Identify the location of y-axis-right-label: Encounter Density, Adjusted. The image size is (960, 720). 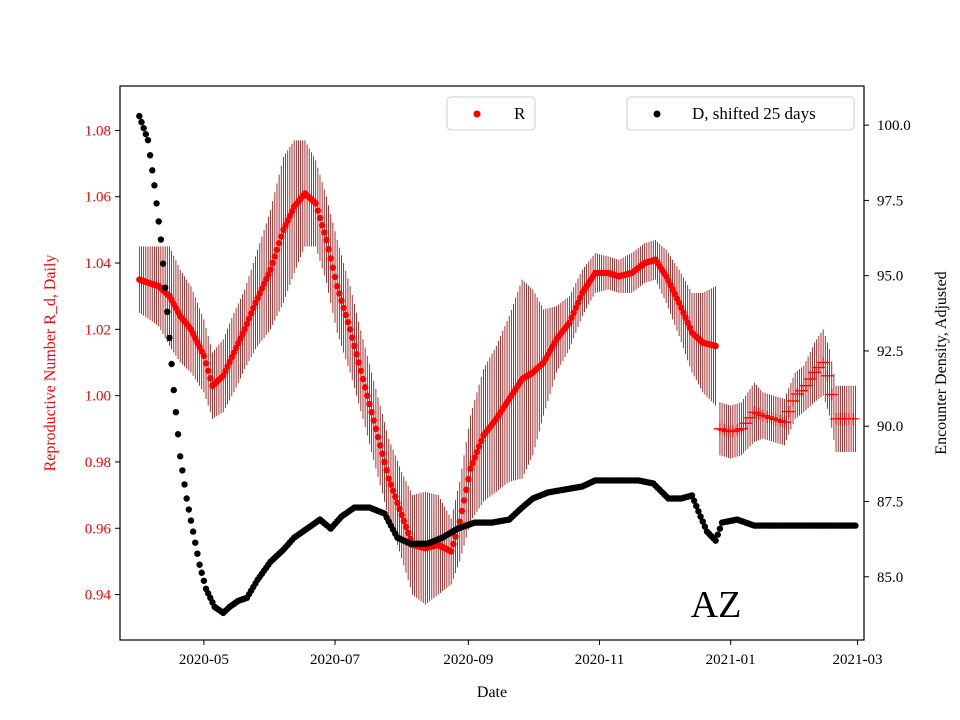
(941, 362).